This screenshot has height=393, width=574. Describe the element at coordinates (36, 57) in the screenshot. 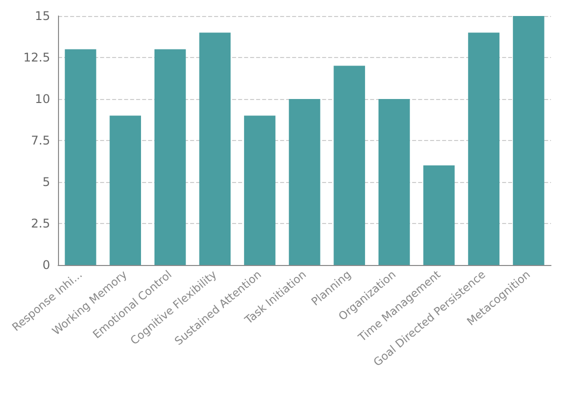

I see `y-tick-label: 12.5` at that location.